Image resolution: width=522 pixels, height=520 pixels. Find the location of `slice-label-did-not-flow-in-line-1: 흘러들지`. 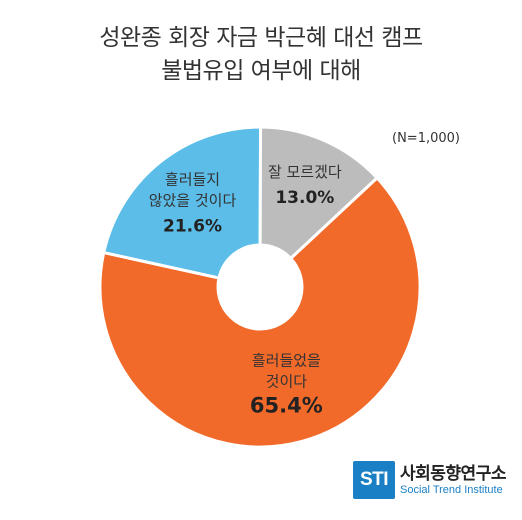

slice-label-did-not-flow-in-line-1: 흘러들지 is located at coordinates (192, 180).